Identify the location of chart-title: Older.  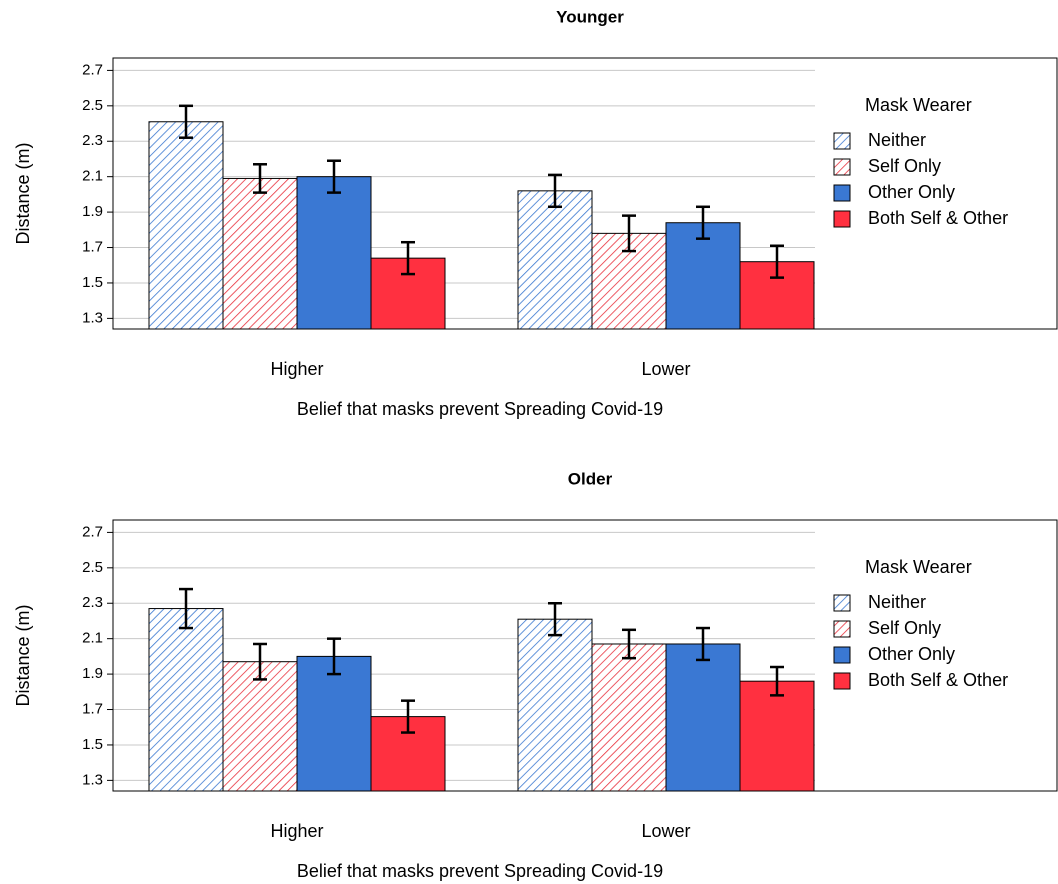
(590, 478).